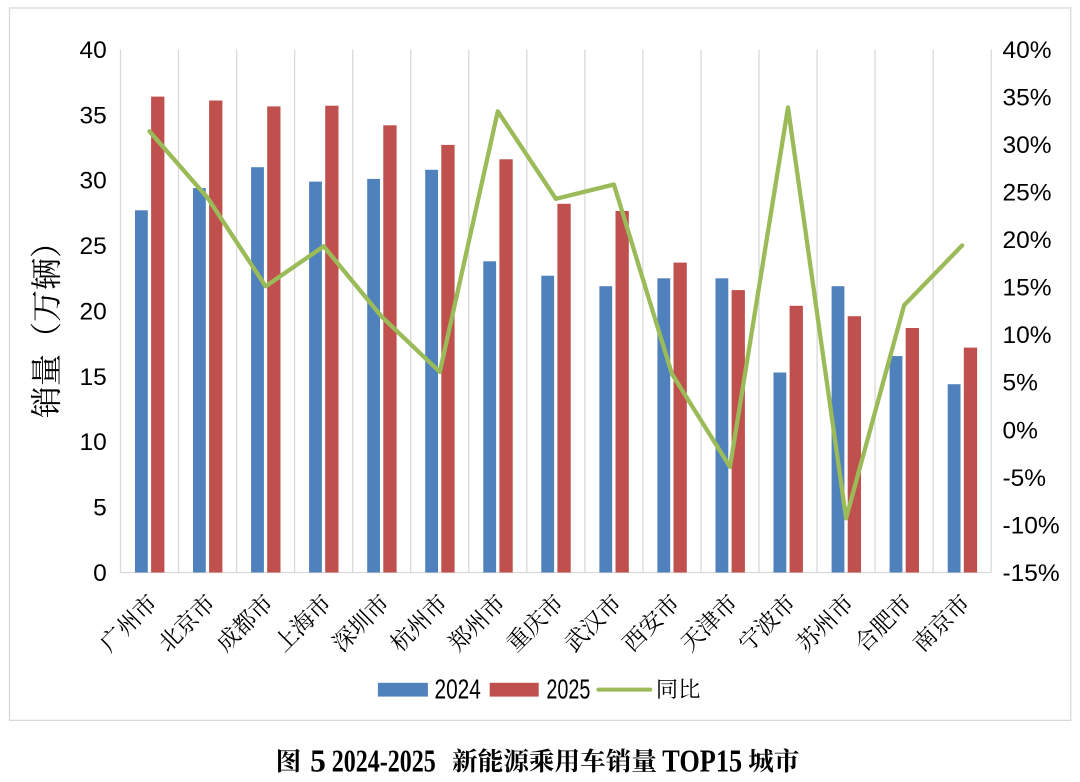 The width and height of the screenshot is (1080, 782). What do you see at coordinates (568, 689) in the screenshot?
I see `svg-text: 2025` at bounding box center [568, 689].